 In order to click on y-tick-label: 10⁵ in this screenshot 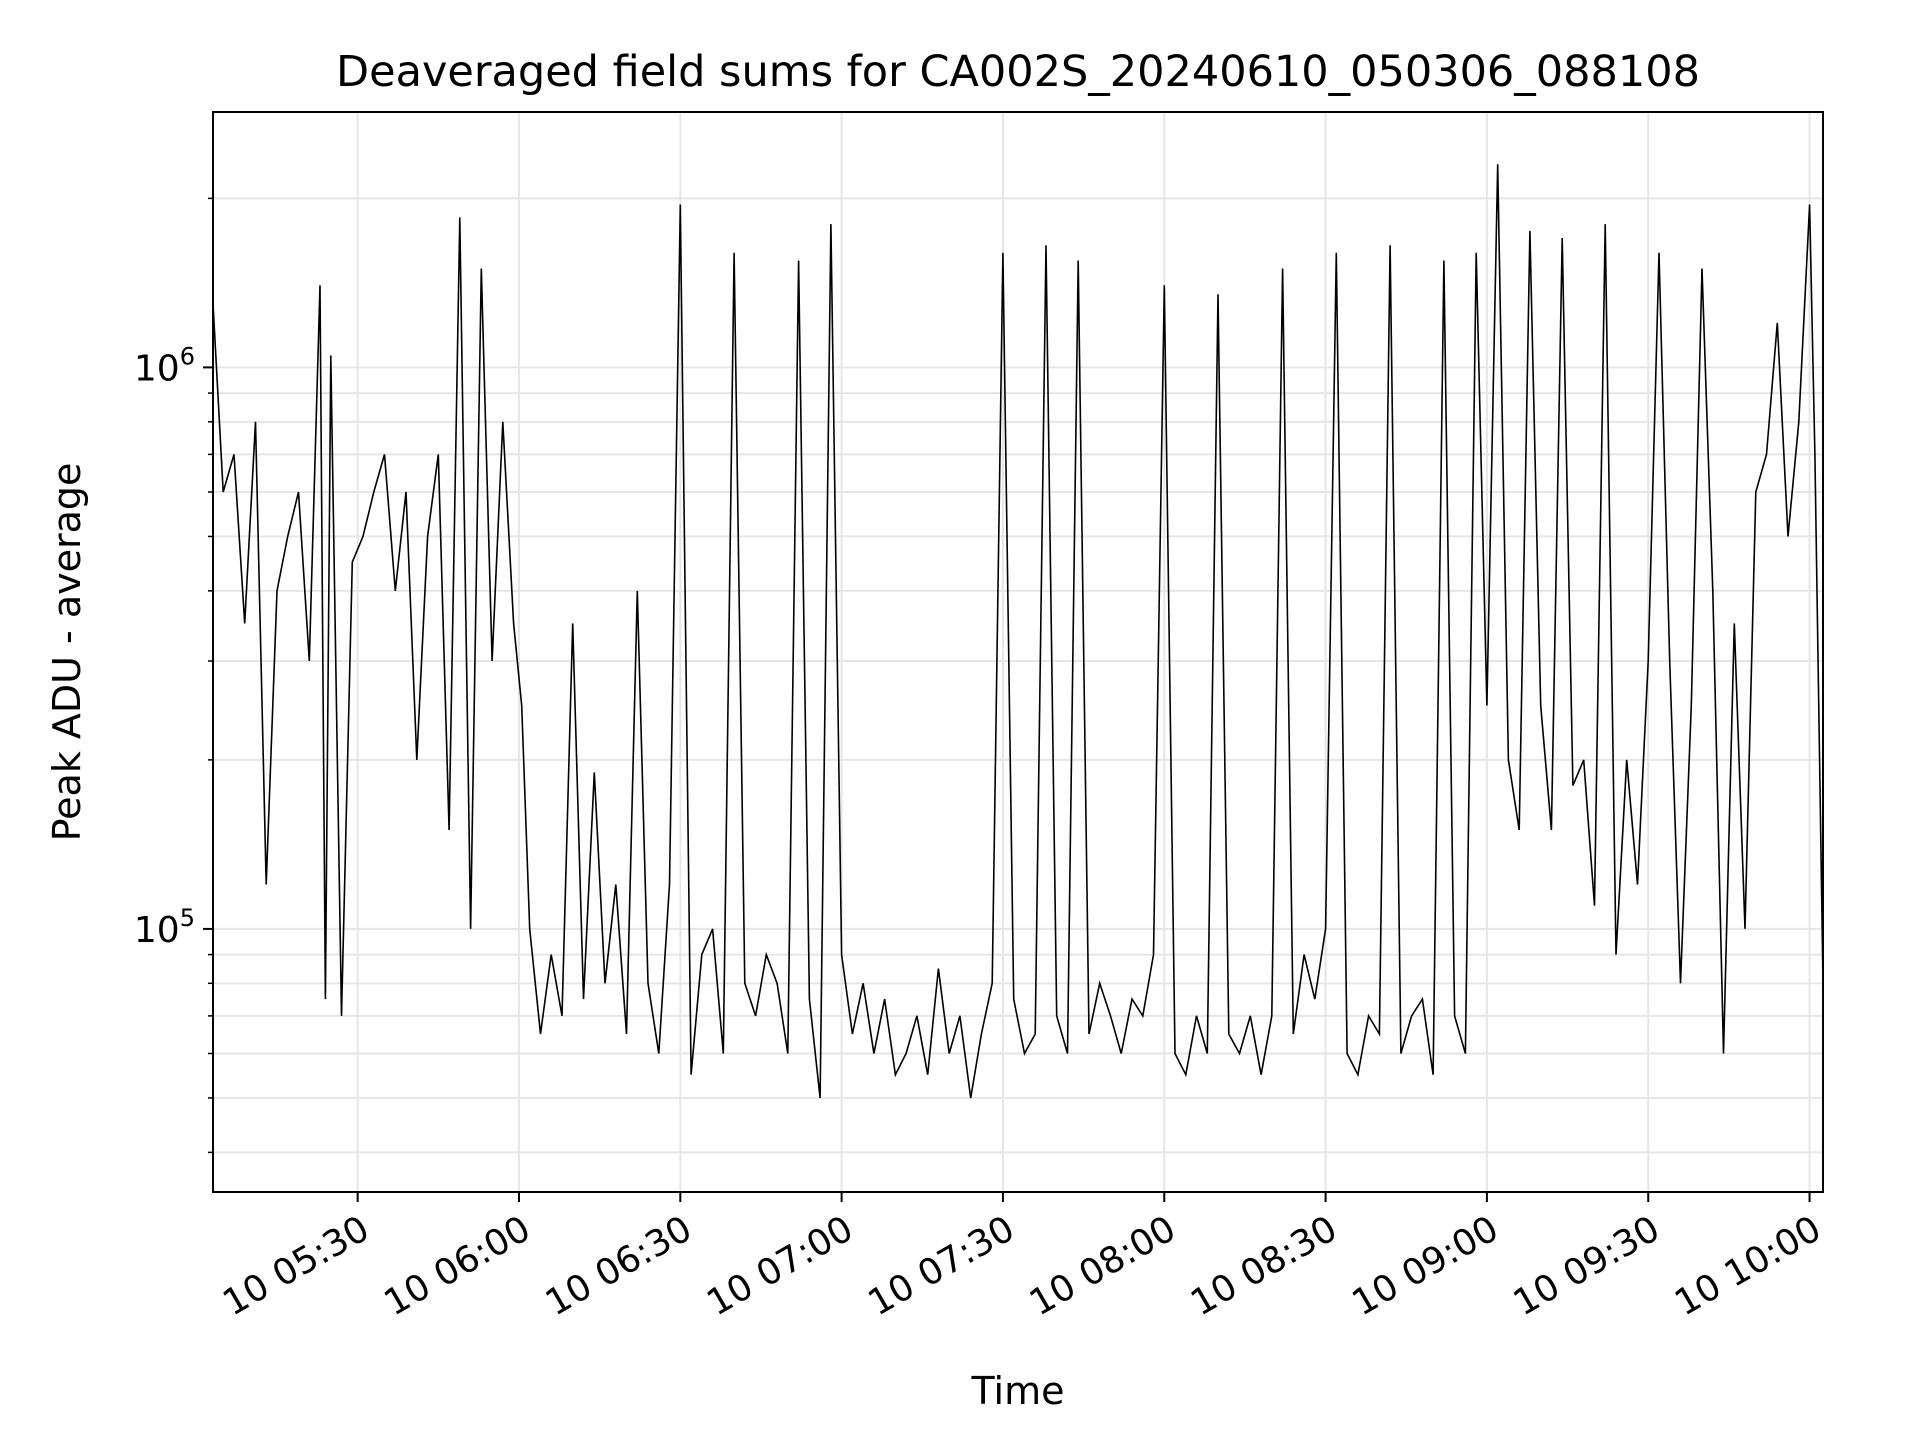, I will do `click(164, 927)`.